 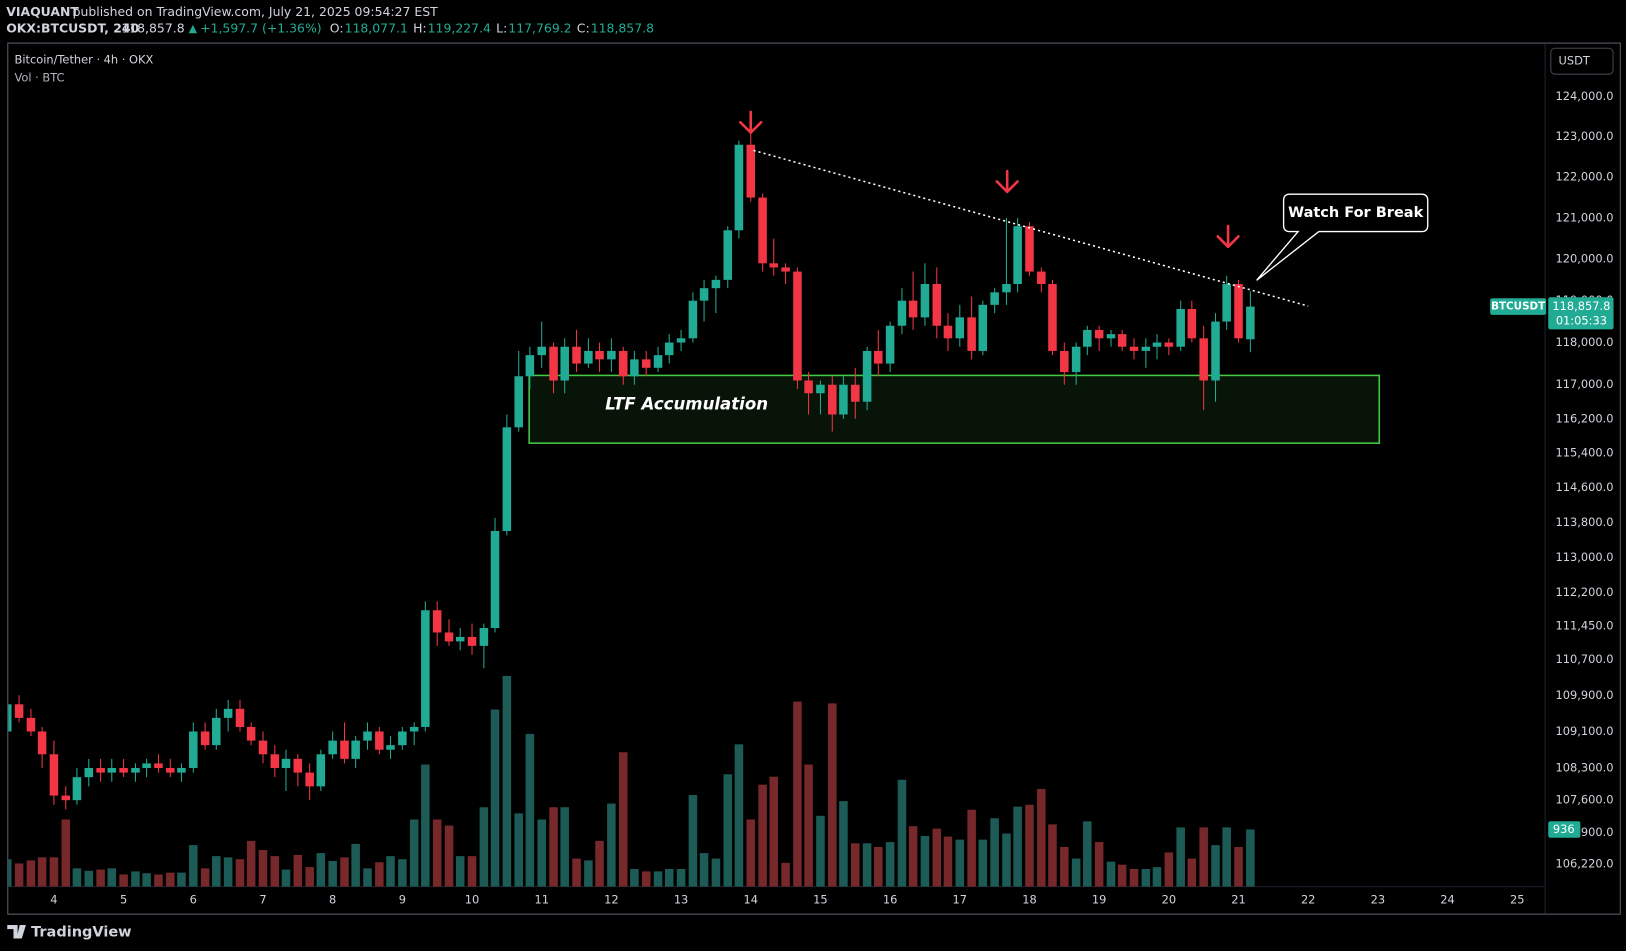 I want to click on x-tick-label: 8, so click(x=332, y=900).